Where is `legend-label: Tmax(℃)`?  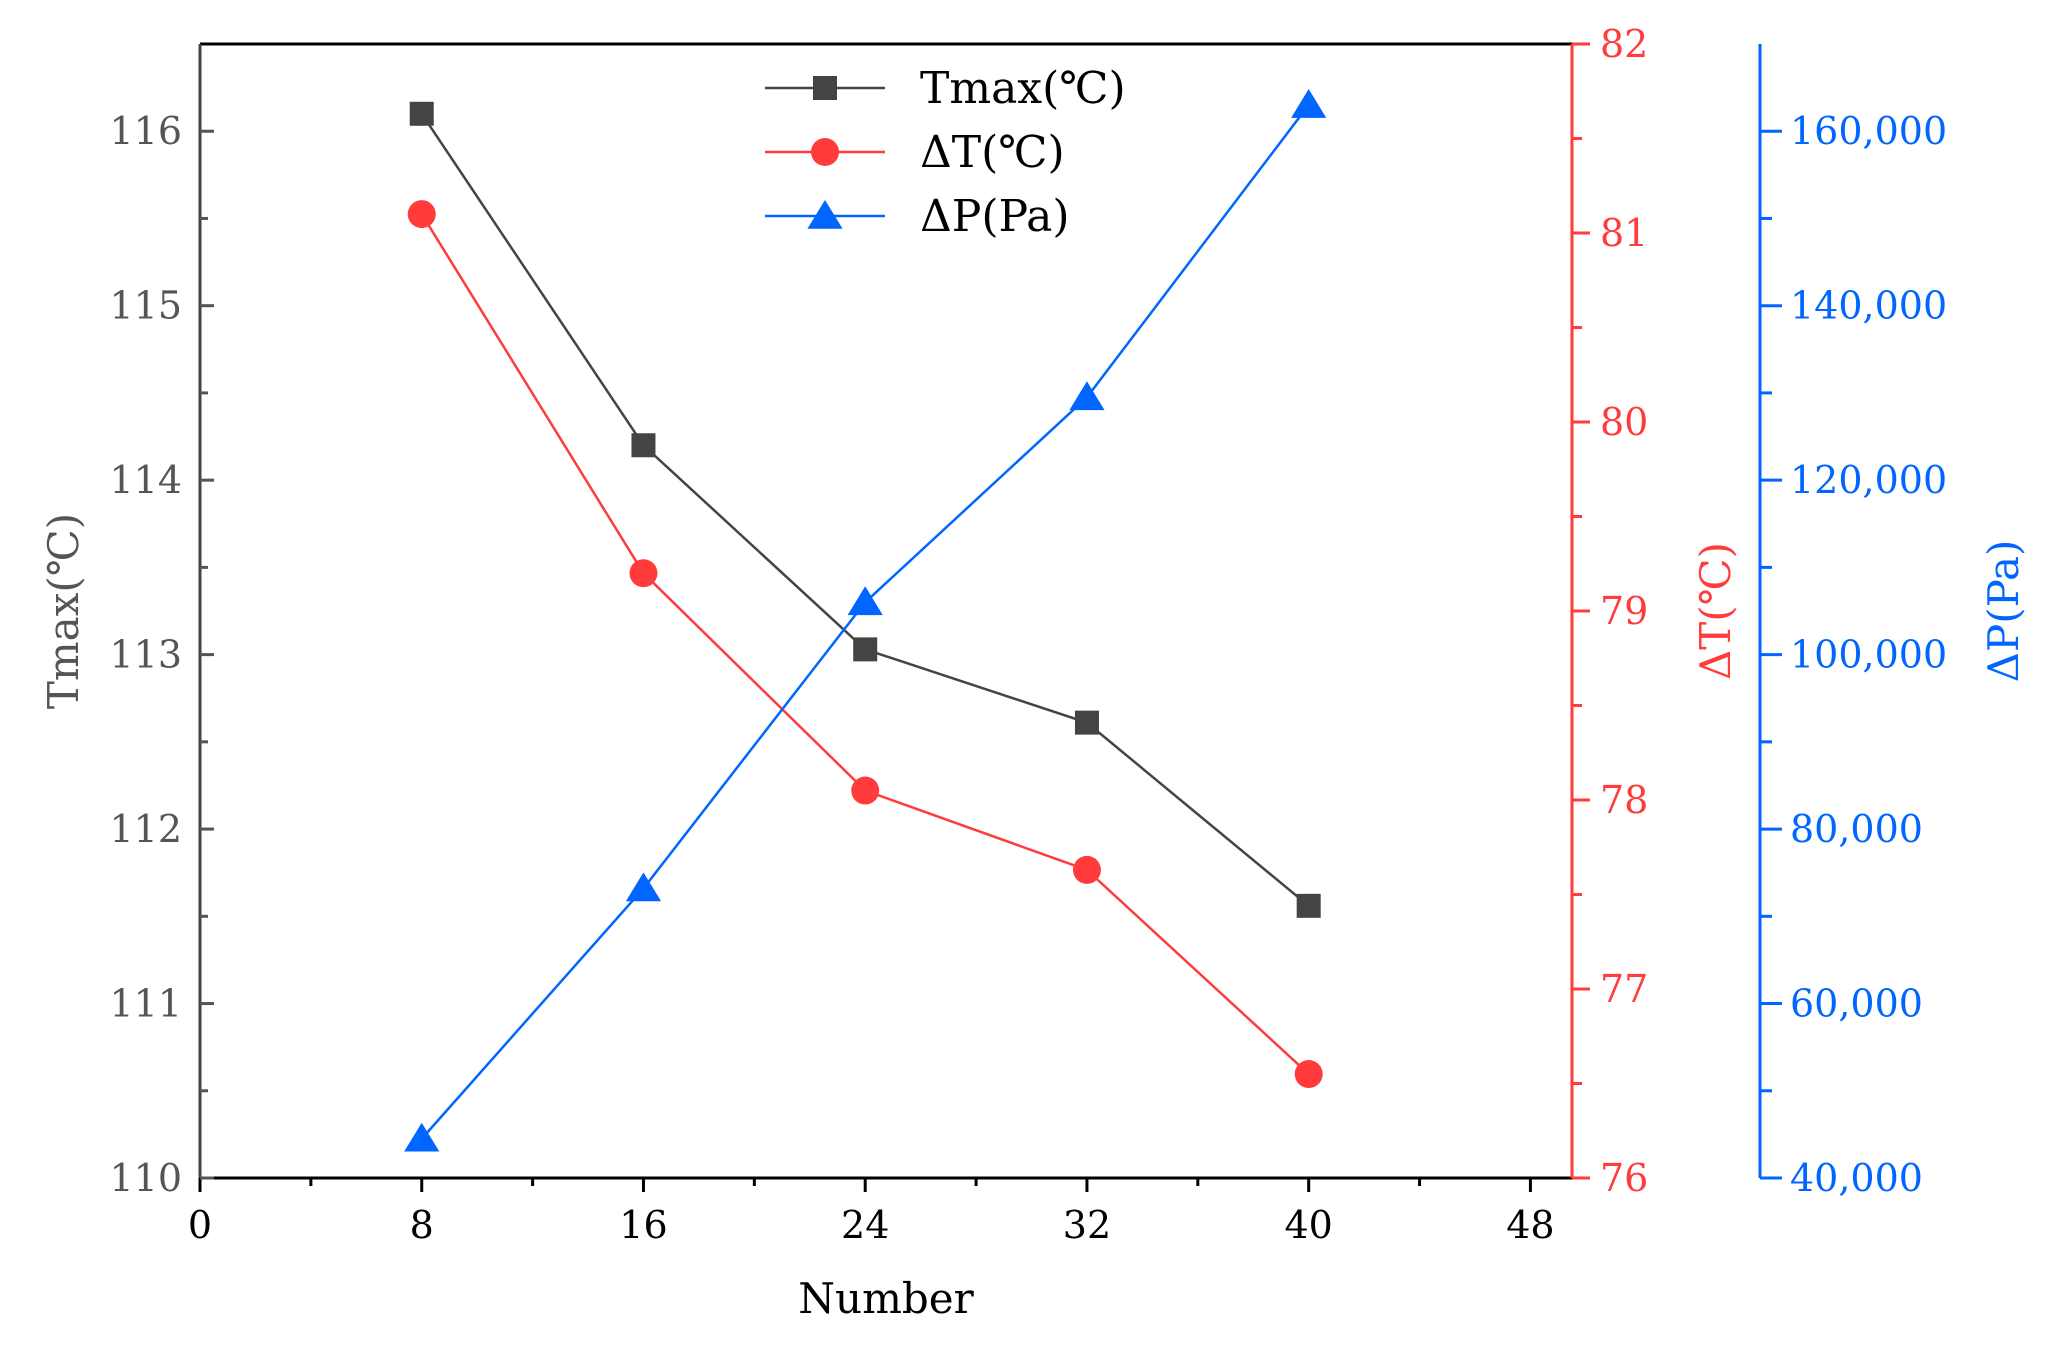 legend-label: Tmax(℃) is located at coordinates (1023, 88).